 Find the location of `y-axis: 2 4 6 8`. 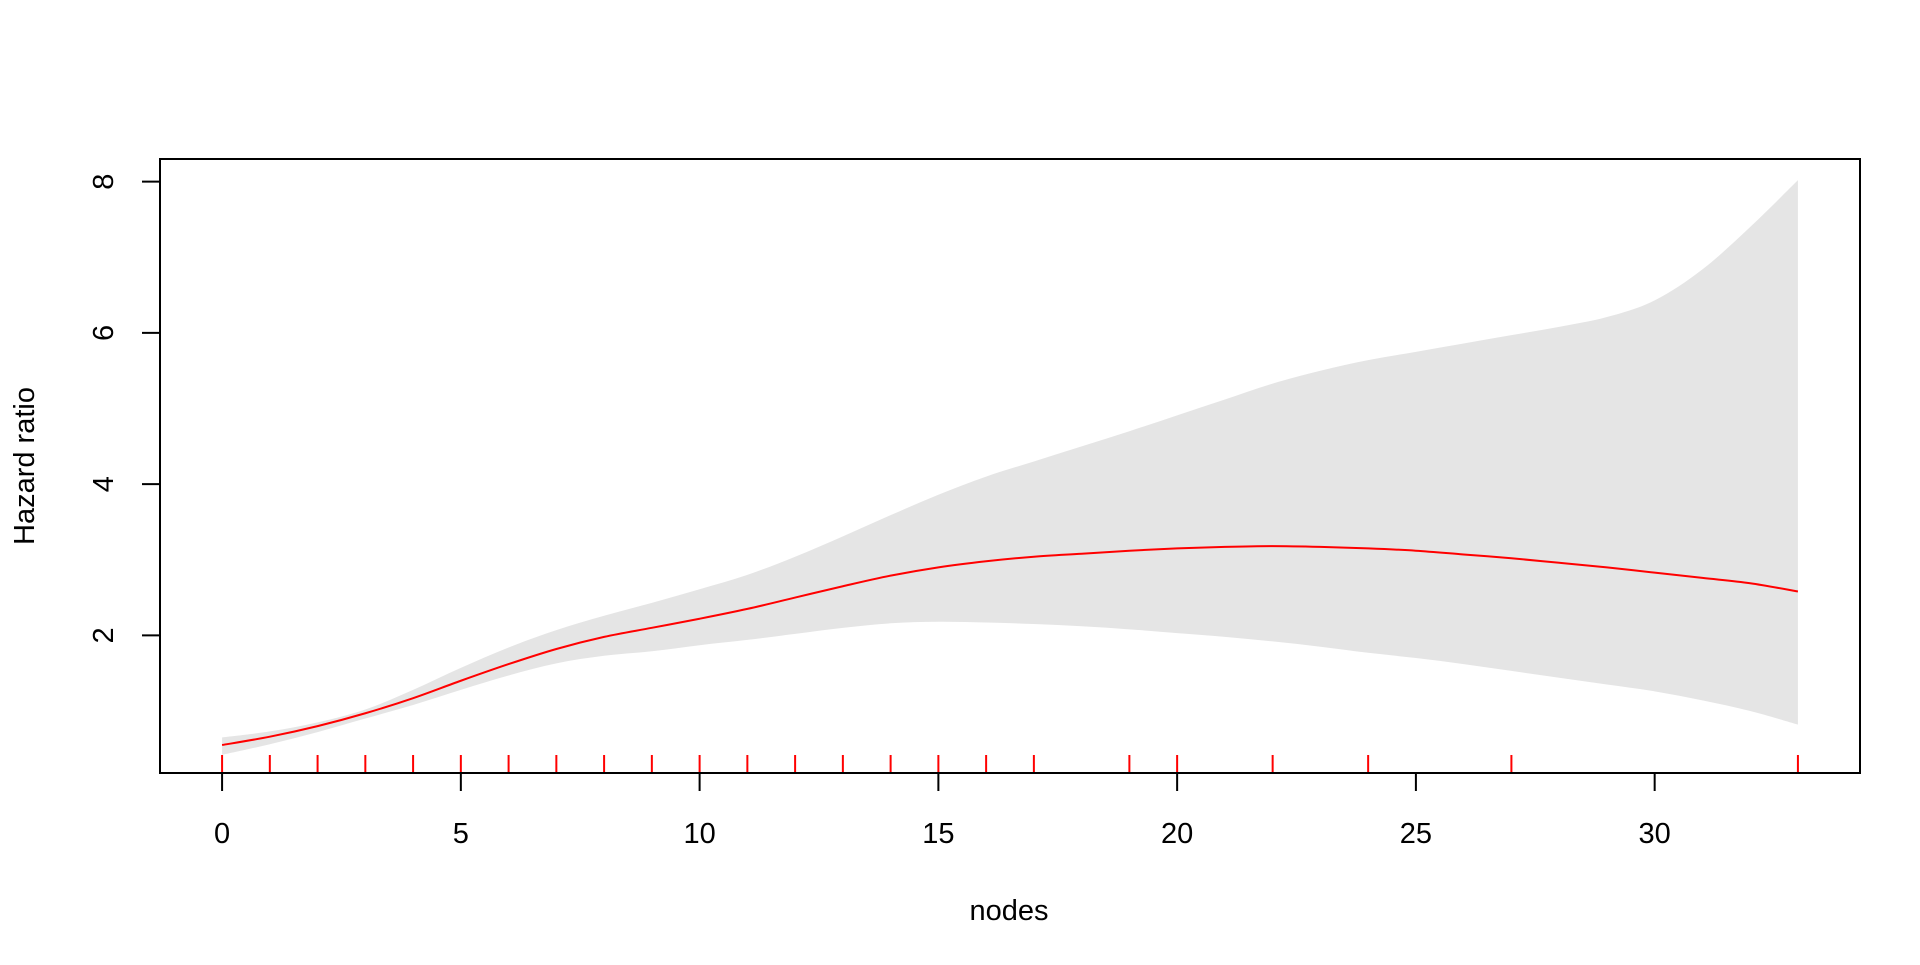

y-axis: 2 4 6 8 is located at coordinates (124, 408).